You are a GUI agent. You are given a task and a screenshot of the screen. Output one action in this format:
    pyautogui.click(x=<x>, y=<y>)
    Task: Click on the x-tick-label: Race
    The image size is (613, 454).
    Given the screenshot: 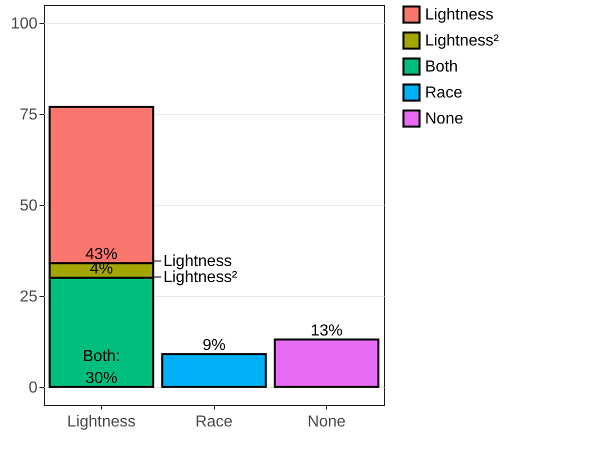 What is the action you would take?
    pyautogui.click(x=214, y=422)
    